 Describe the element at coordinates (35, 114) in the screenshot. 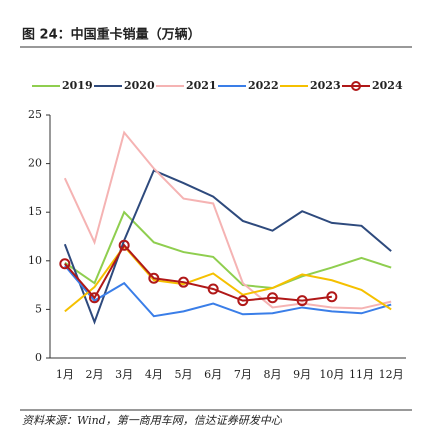

I see `y-tick-label: 25` at that location.